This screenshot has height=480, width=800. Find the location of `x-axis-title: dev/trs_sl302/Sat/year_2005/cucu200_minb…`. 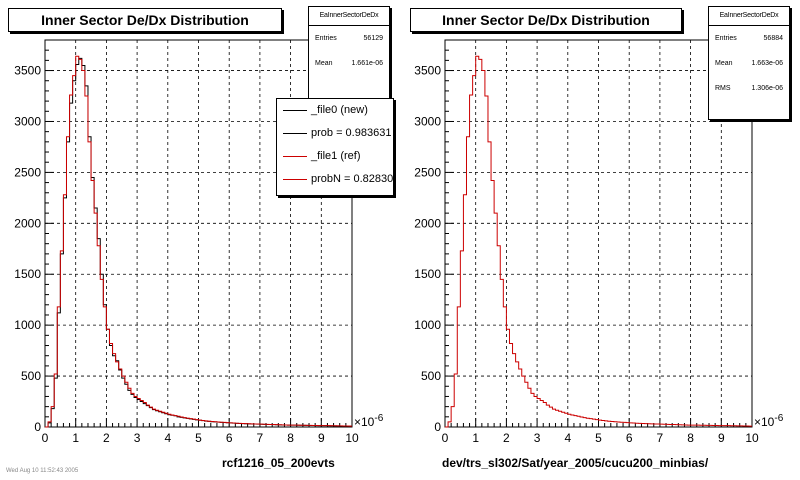

x-axis-title: dev/trs_sl302/Sat/year_2005/cucu200_minb… is located at coordinates (575, 463).